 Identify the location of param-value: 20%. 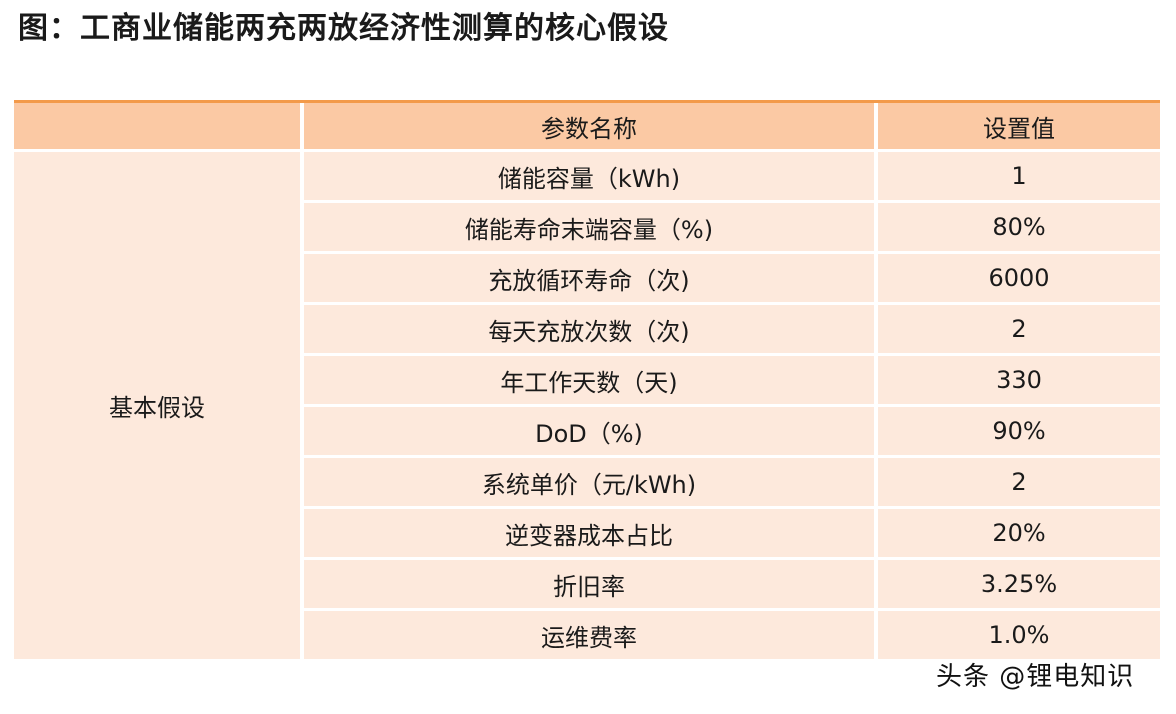
(1019, 533).